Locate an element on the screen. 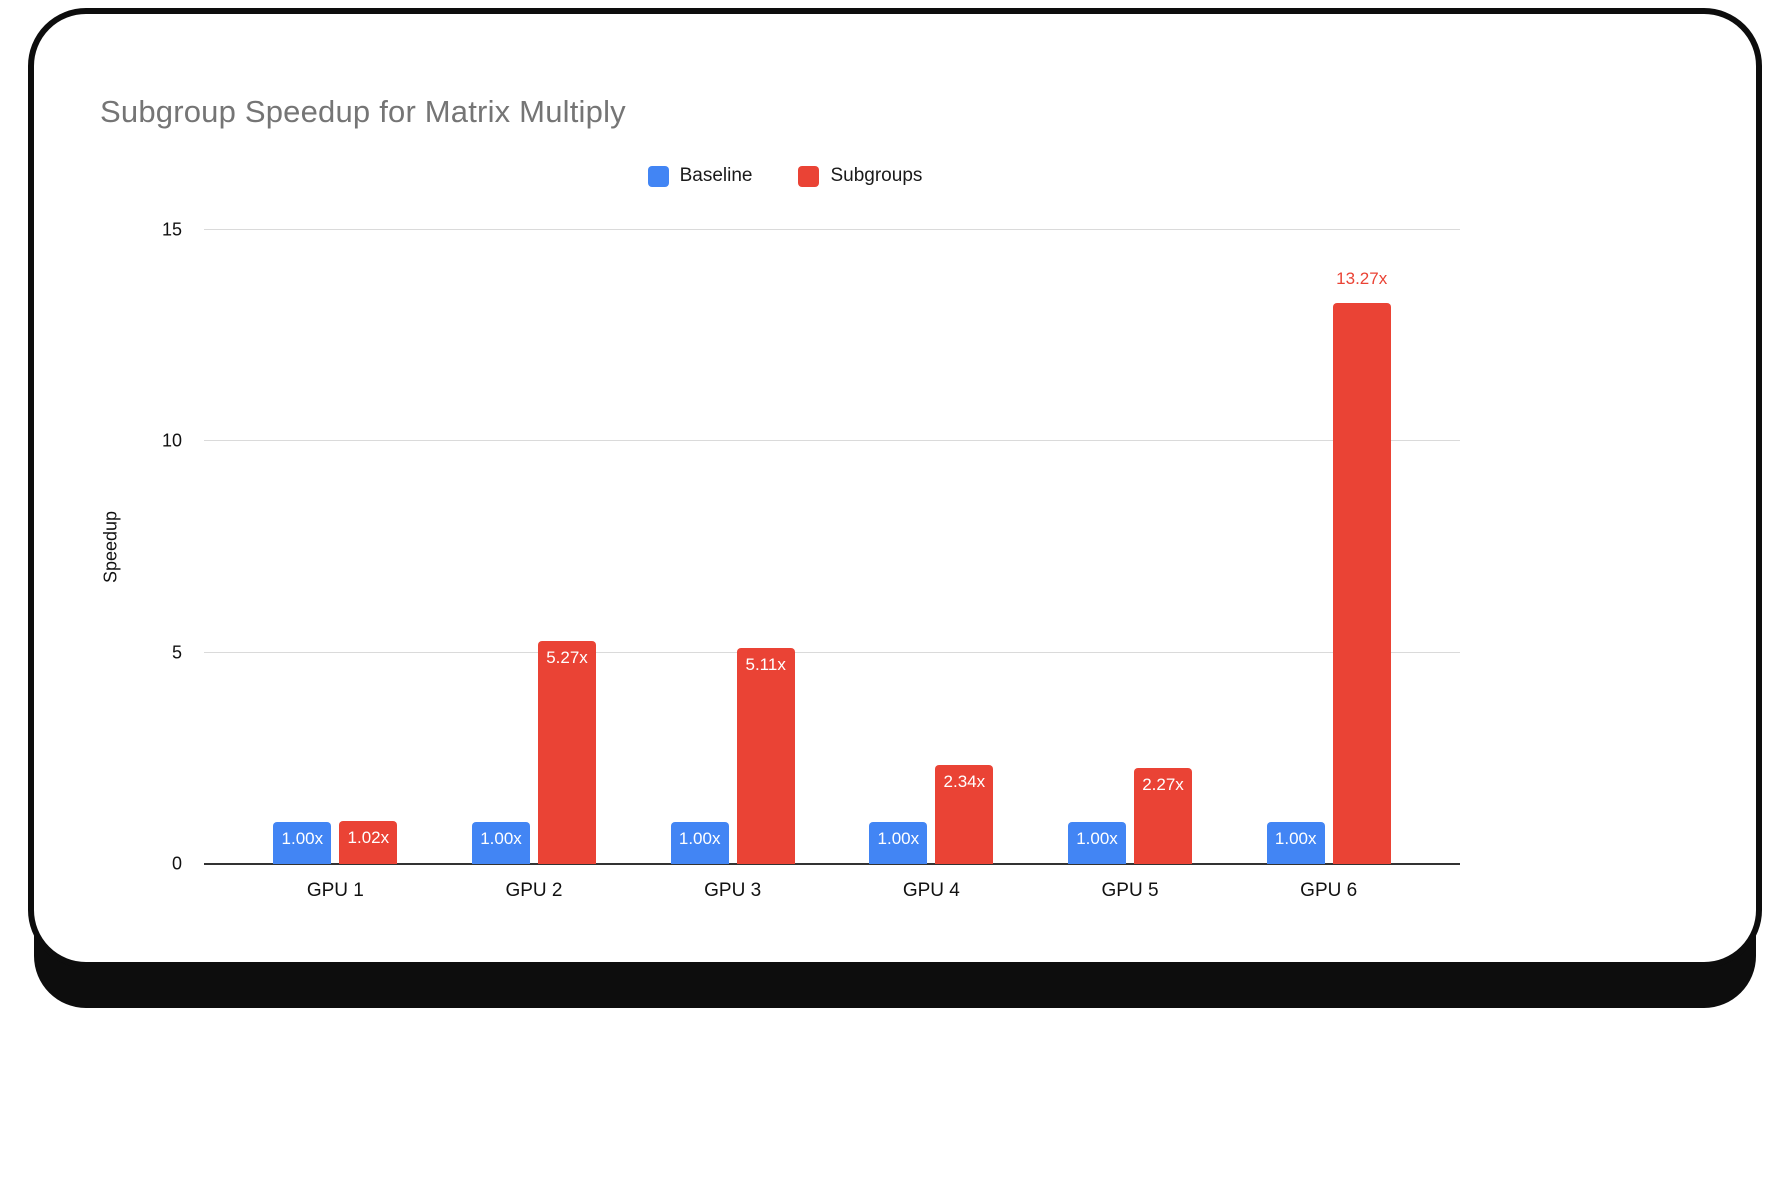 This screenshot has width=1790, height=1182. chart-legend: Baseline Subgroups is located at coordinates (785, 176).